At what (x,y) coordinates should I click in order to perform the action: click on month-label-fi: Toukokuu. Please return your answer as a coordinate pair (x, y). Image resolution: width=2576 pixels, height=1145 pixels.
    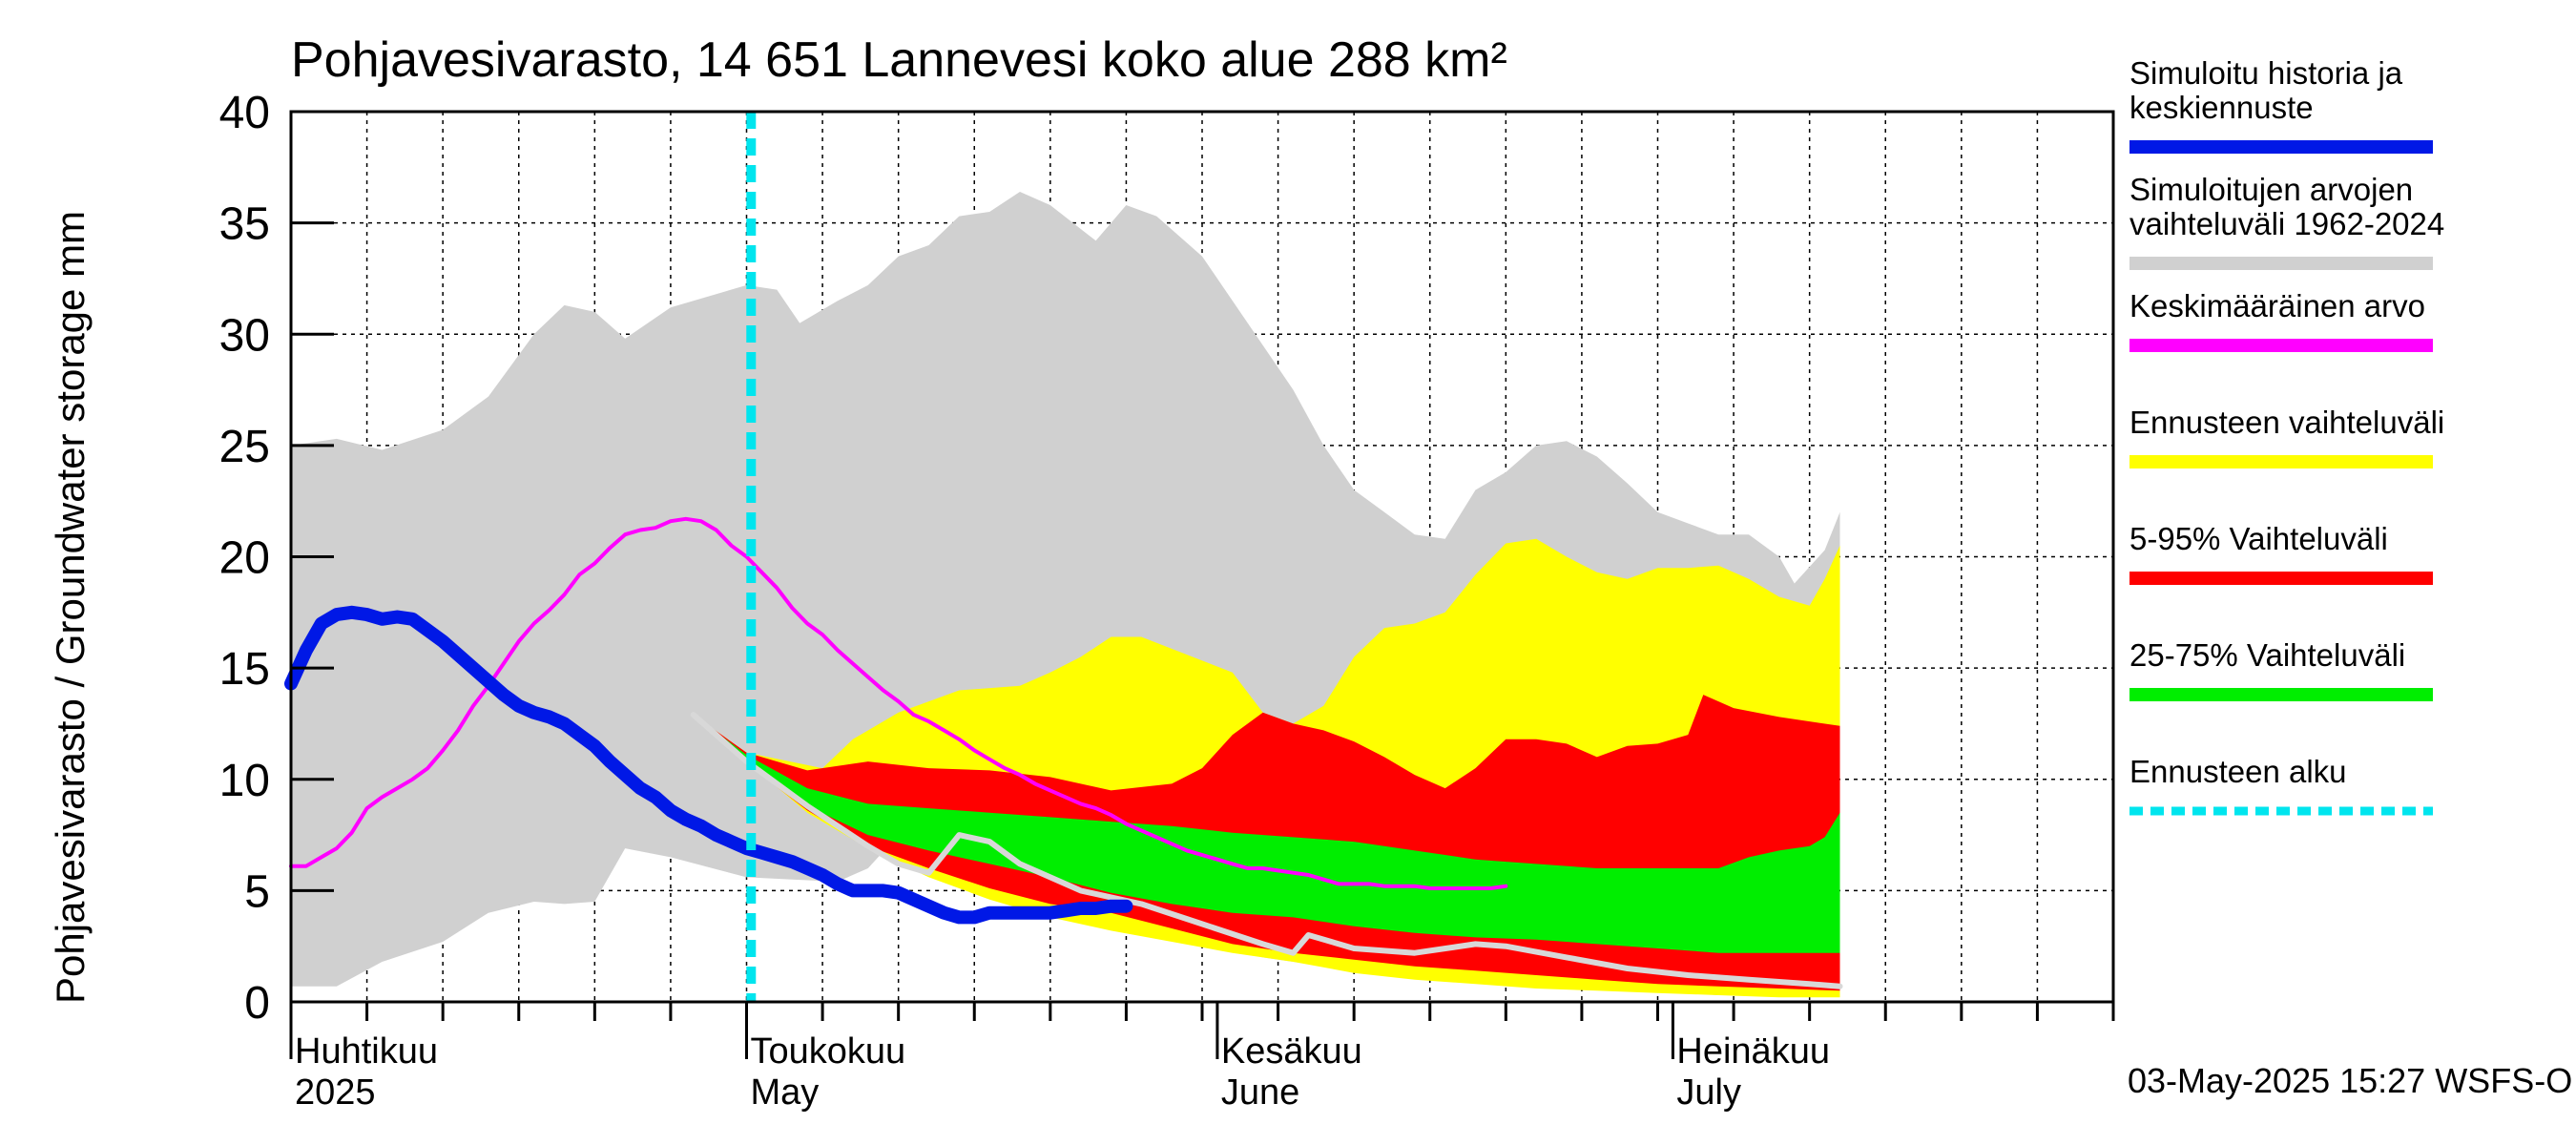
    Looking at the image, I should click on (828, 1051).